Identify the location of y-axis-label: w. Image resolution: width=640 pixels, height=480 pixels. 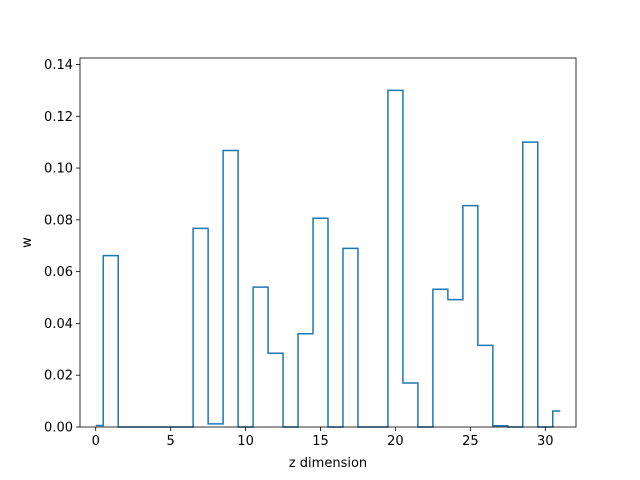
(27, 242).